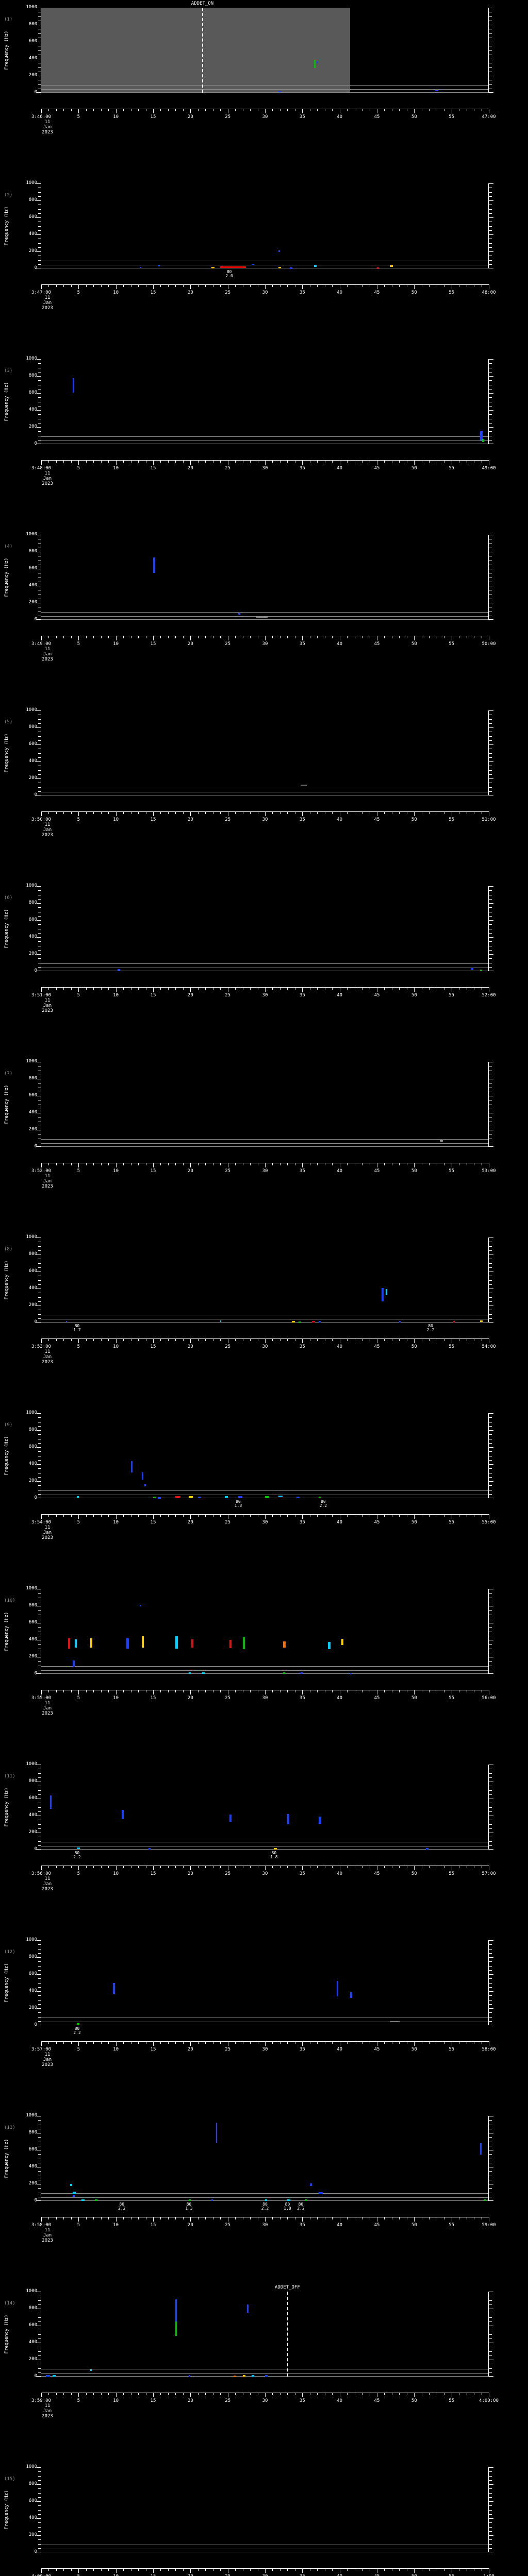 The image size is (528, 2576). I want to click on date-part: 11, so click(47, 649).